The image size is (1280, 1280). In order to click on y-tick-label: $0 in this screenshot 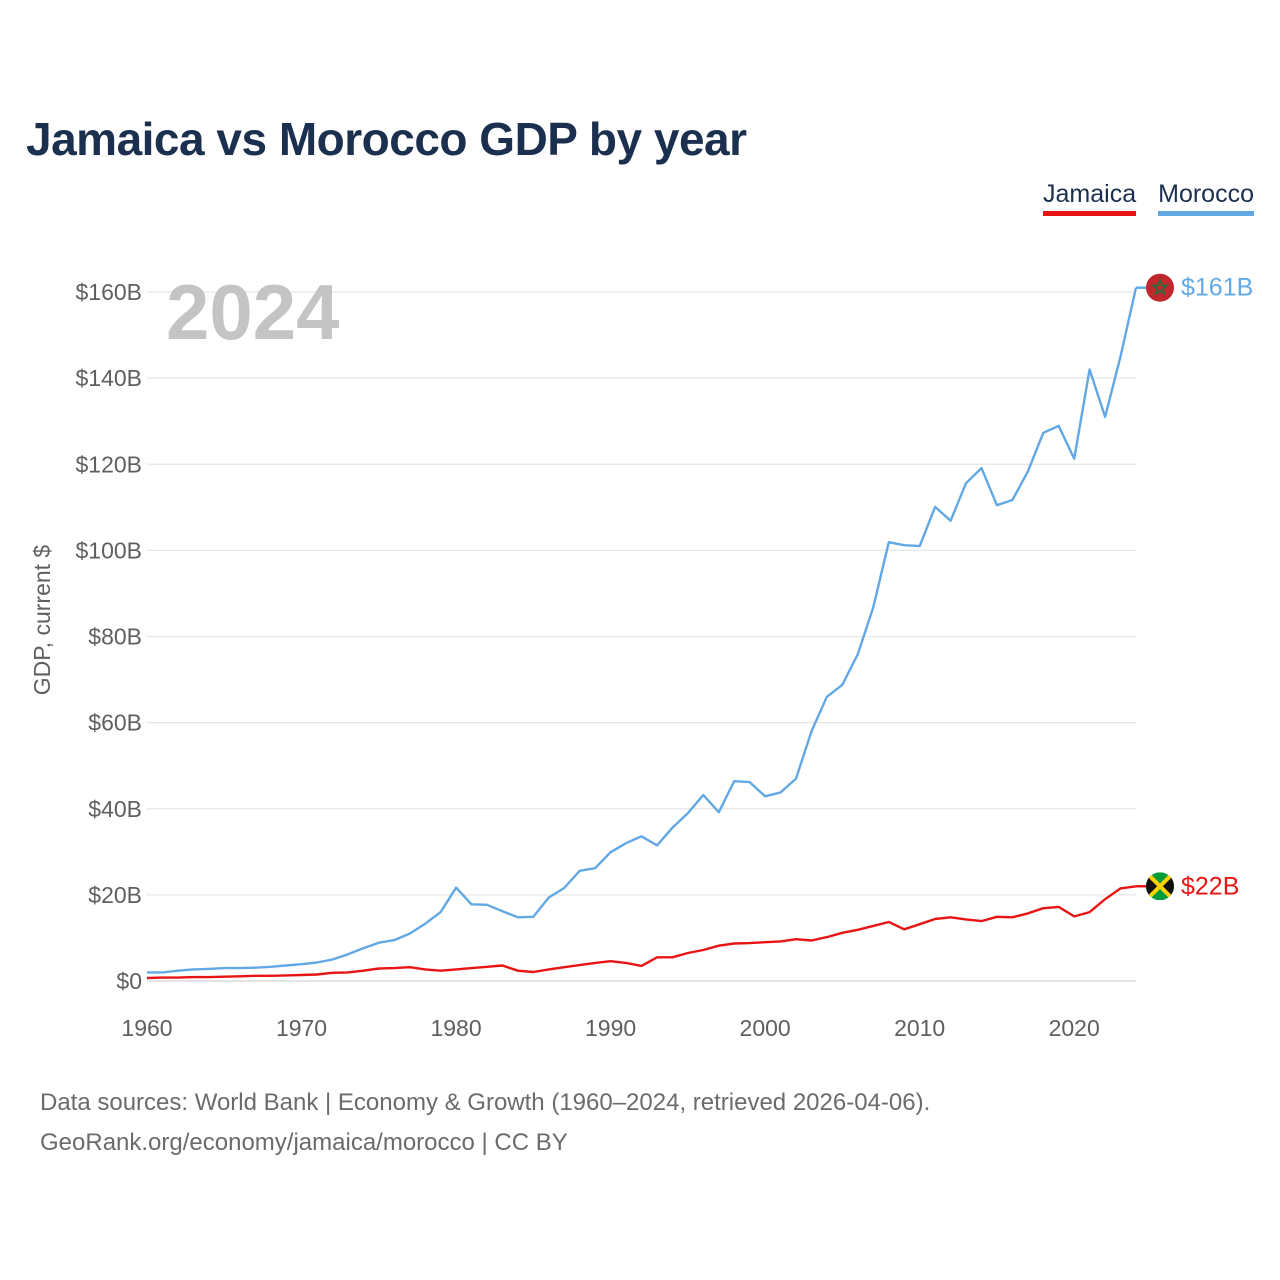, I will do `click(129, 981)`.